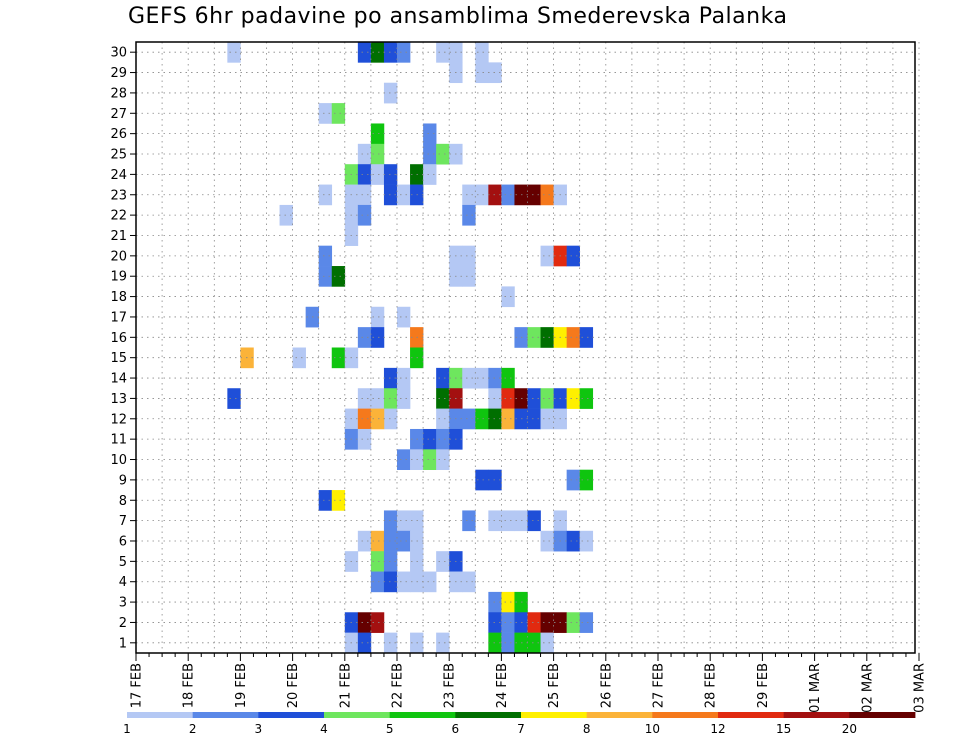 The width and height of the screenshot is (960, 742). What do you see at coordinates (137, 685) in the screenshot?
I see `x-tick-label: 17 FEB` at bounding box center [137, 685].